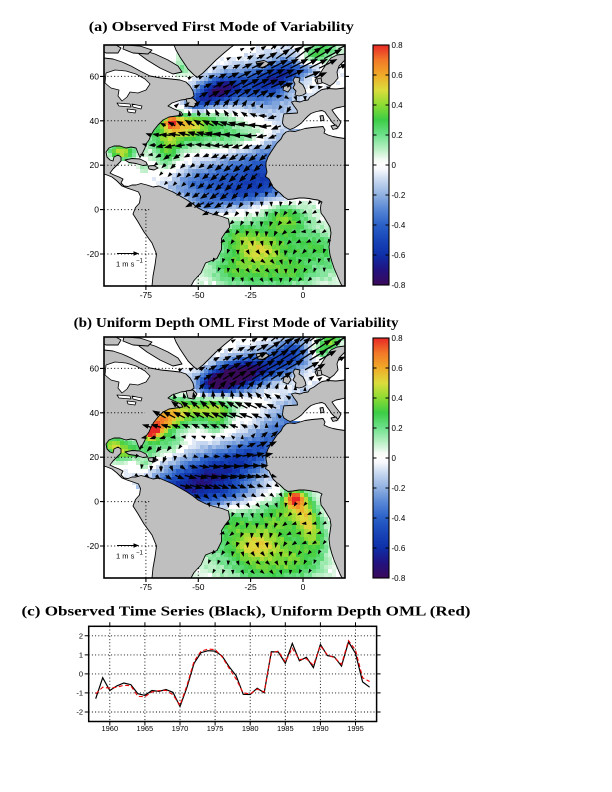 The image size is (612, 792). What do you see at coordinates (221, 27) in the screenshot?
I see `svg-text:(a) Observed First Mode of Var: (a) Observed First Mode of Variability` at bounding box center [221, 27].